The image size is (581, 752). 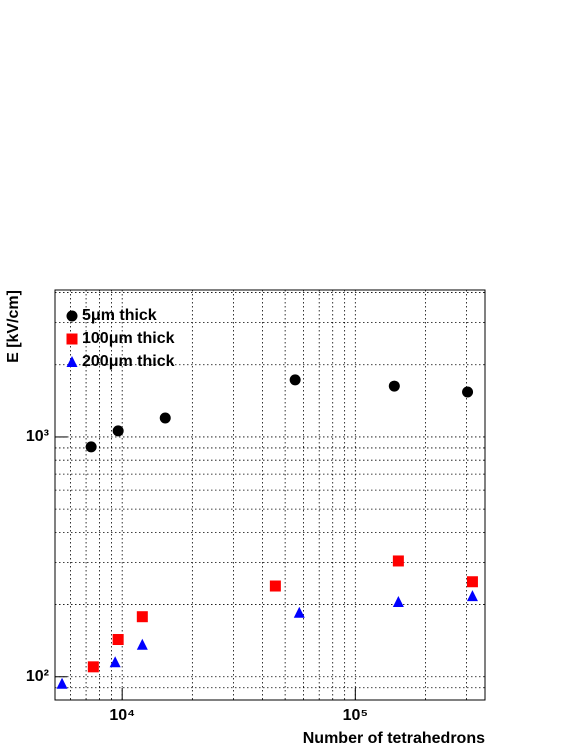 What do you see at coordinates (128, 338) in the screenshot?
I see `legend-label: 100μm thick` at bounding box center [128, 338].